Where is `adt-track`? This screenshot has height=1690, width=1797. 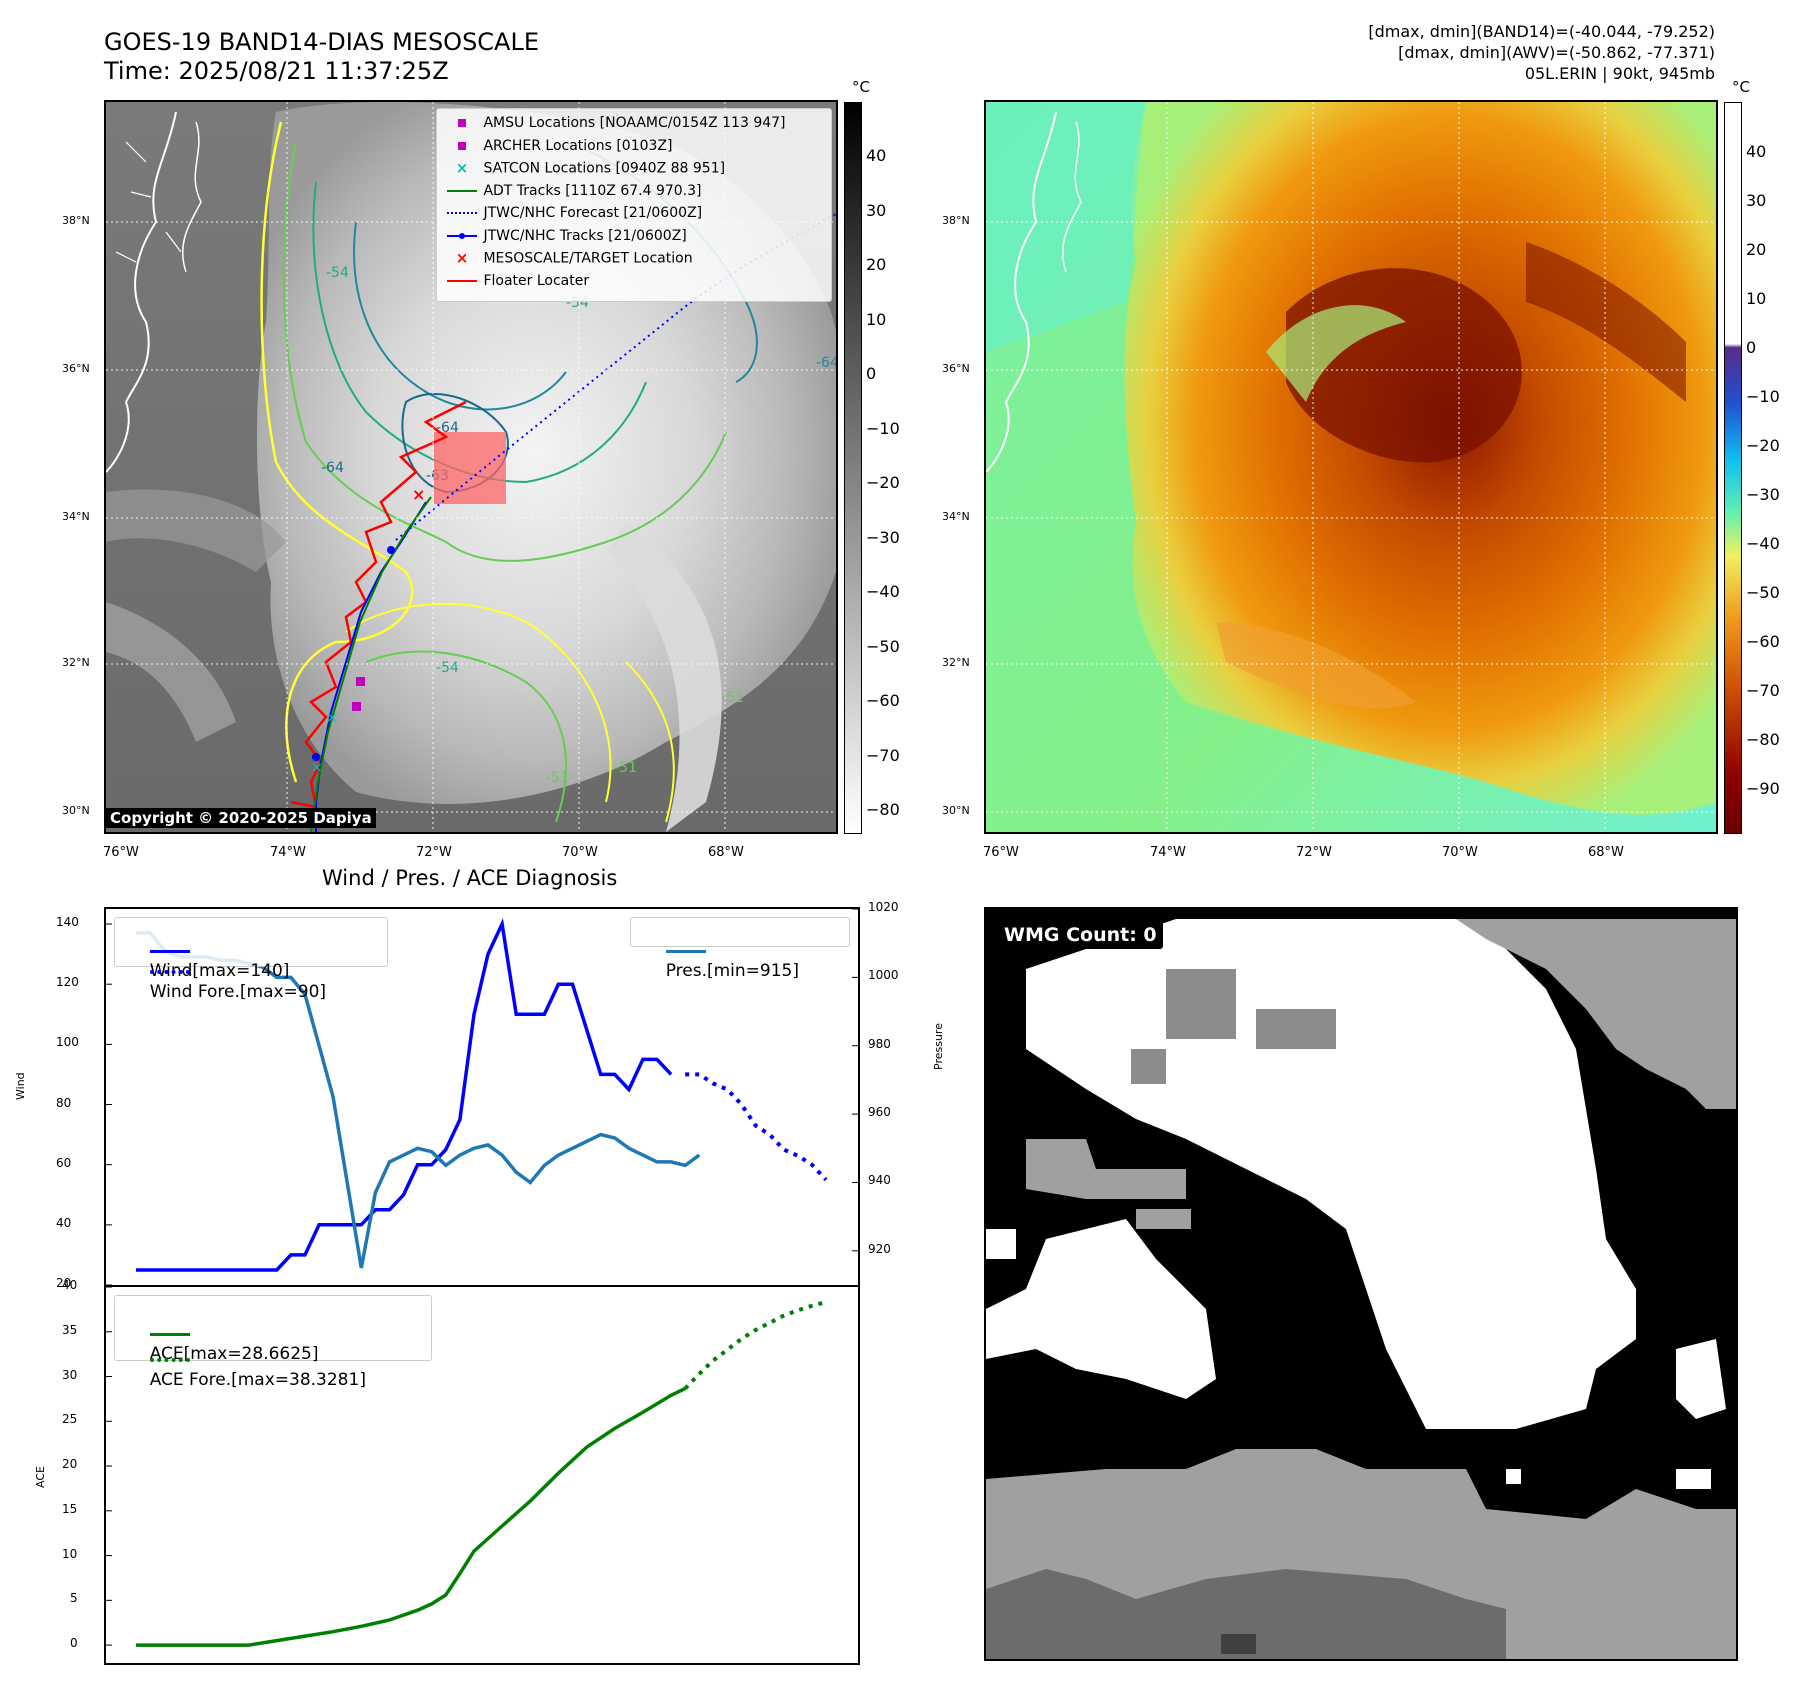
adt-track is located at coordinates (371, 664).